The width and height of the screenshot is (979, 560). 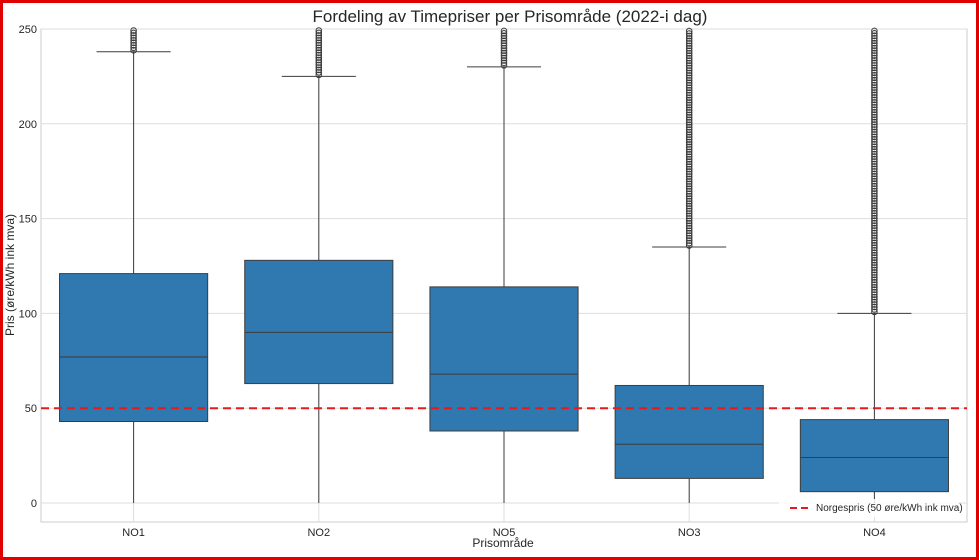 What do you see at coordinates (28, 220) in the screenshot?
I see `y-tick-label: 150` at bounding box center [28, 220].